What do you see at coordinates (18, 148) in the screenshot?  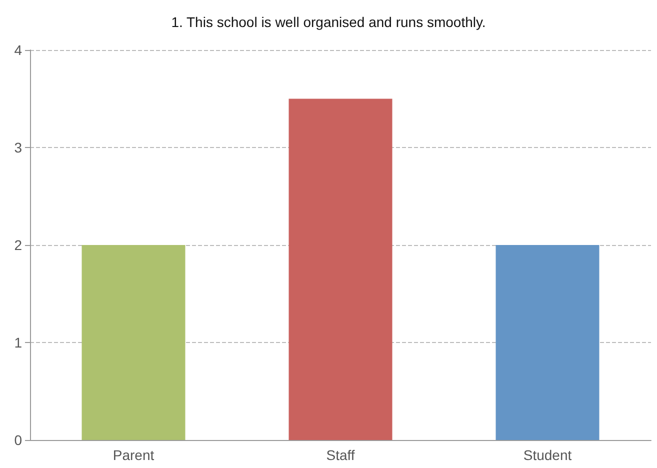 I see `y-tick-label: 3` at bounding box center [18, 148].